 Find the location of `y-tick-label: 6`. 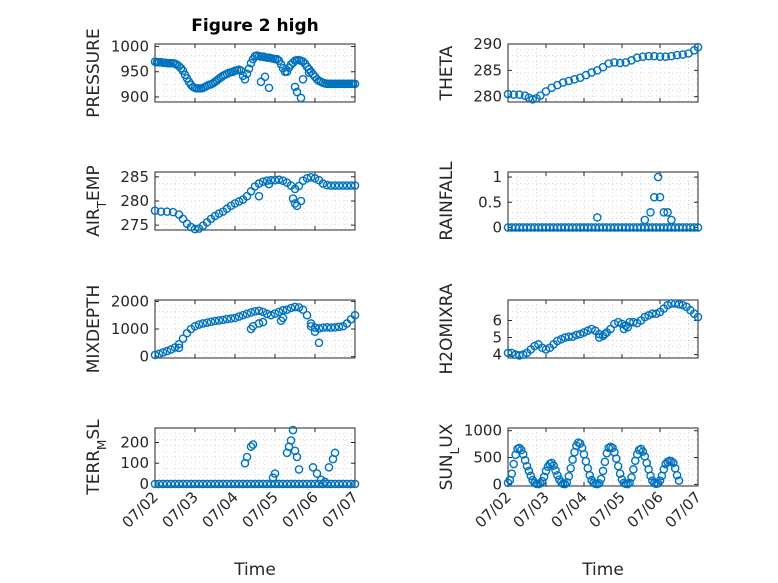

y-tick-label: 6 is located at coordinates (497, 320).